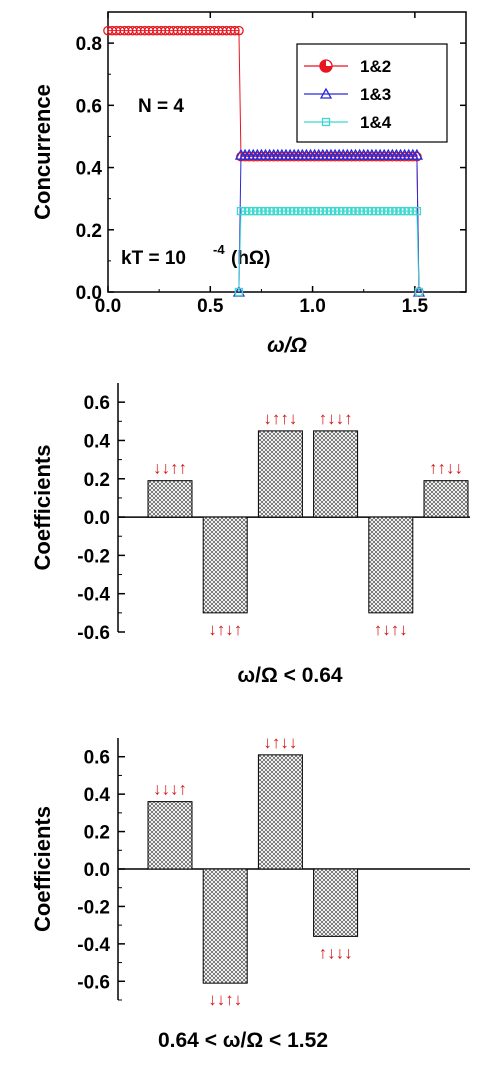  Describe the element at coordinates (375, 66) in the screenshot. I see `legend-label: 1&2` at that location.